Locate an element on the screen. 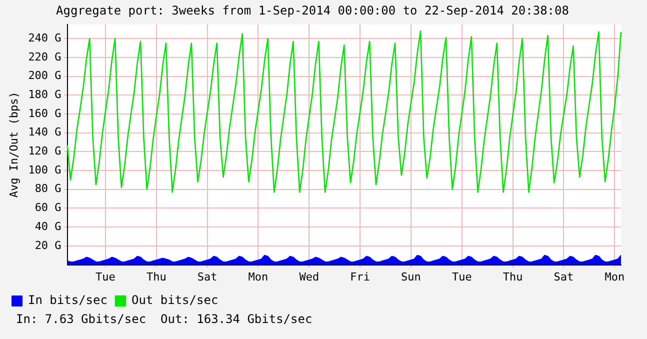  y-tick-label: 80 G is located at coordinates (48, 189).